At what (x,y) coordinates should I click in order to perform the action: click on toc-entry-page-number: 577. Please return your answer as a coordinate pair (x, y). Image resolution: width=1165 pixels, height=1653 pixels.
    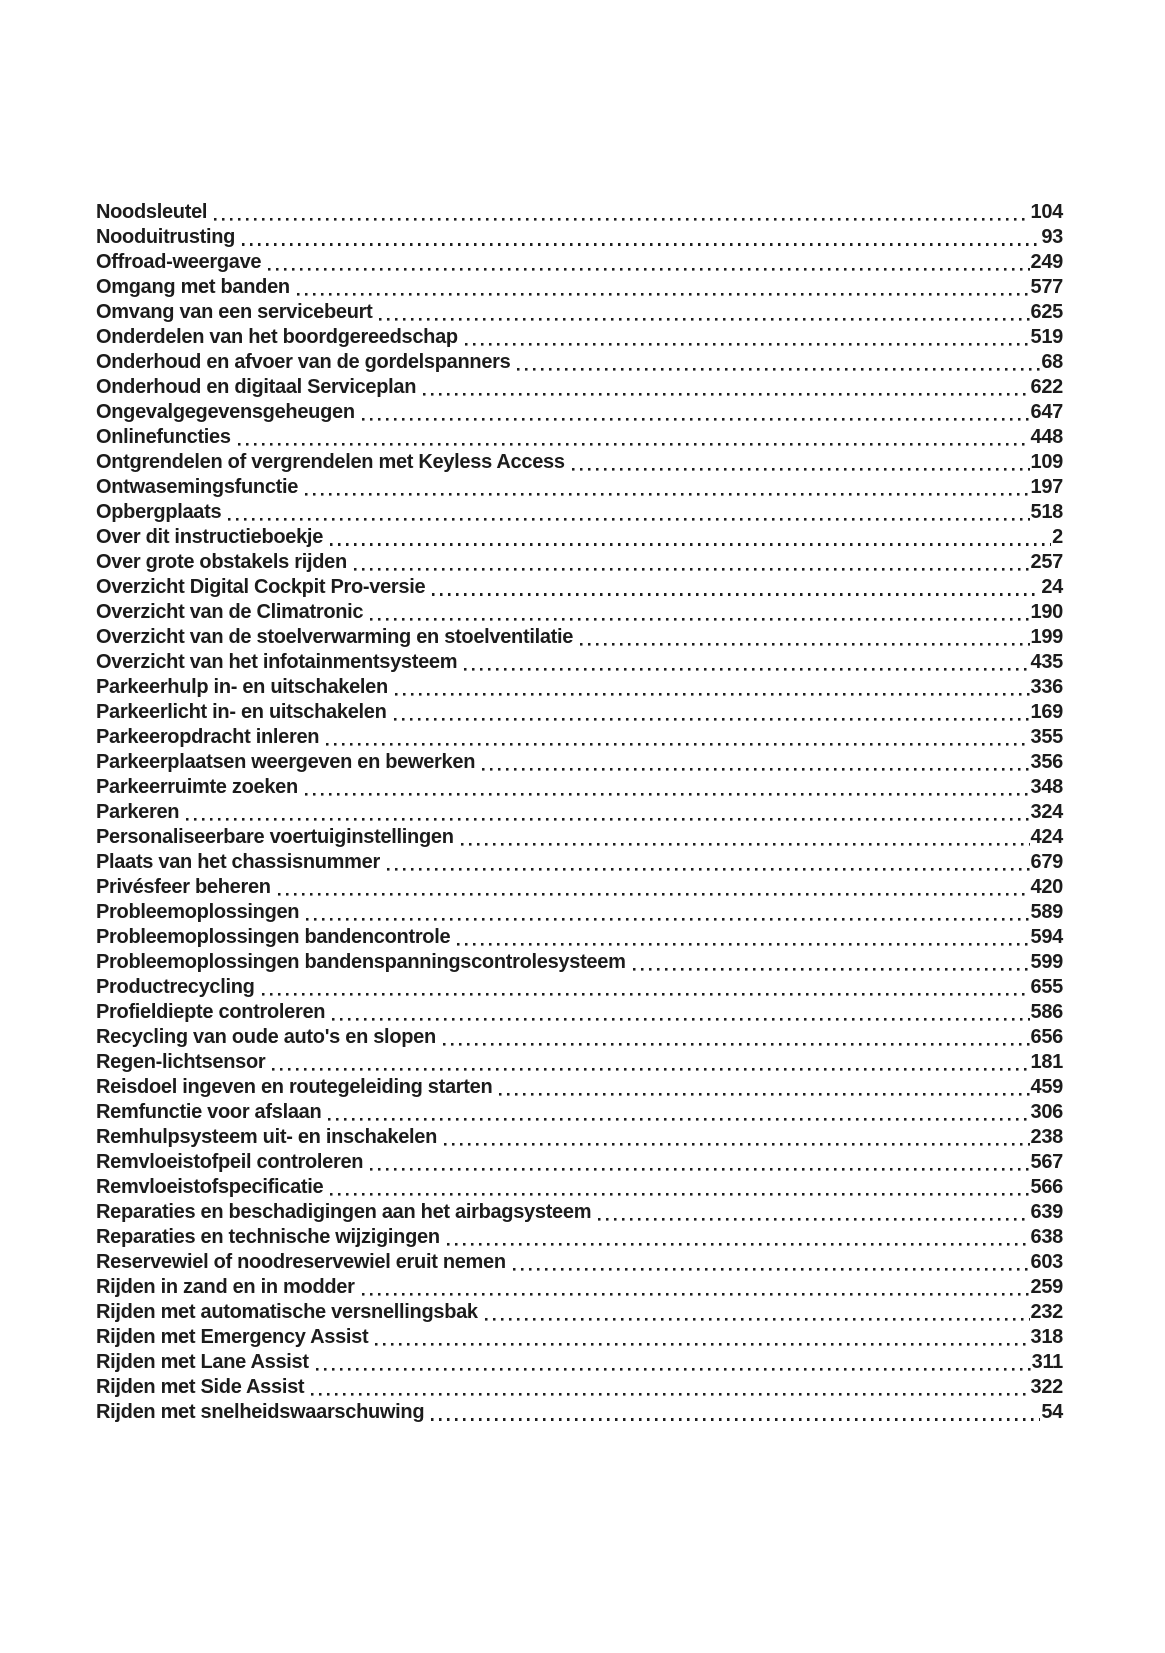
    Looking at the image, I should click on (1047, 287).